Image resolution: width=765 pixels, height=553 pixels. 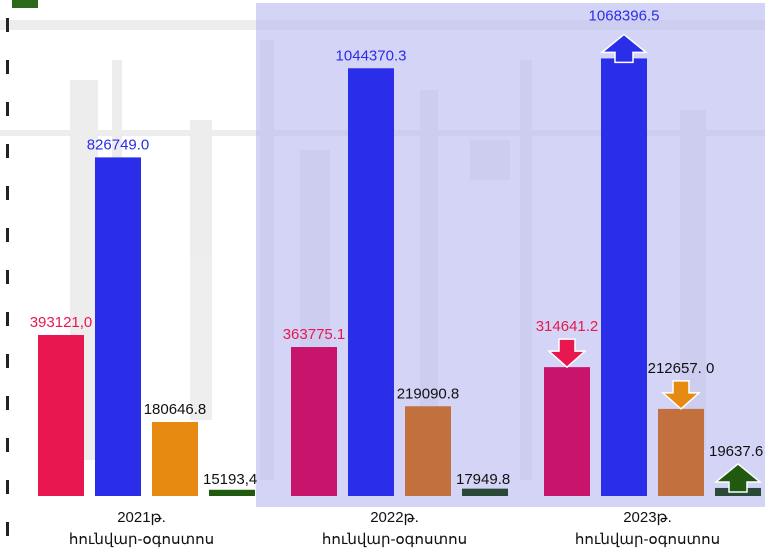 What do you see at coordinates (647, 539) in the screenshot?
I see `category-label-2-line-1: հունվար-օգոստոս` at bounding box center [647, 539].